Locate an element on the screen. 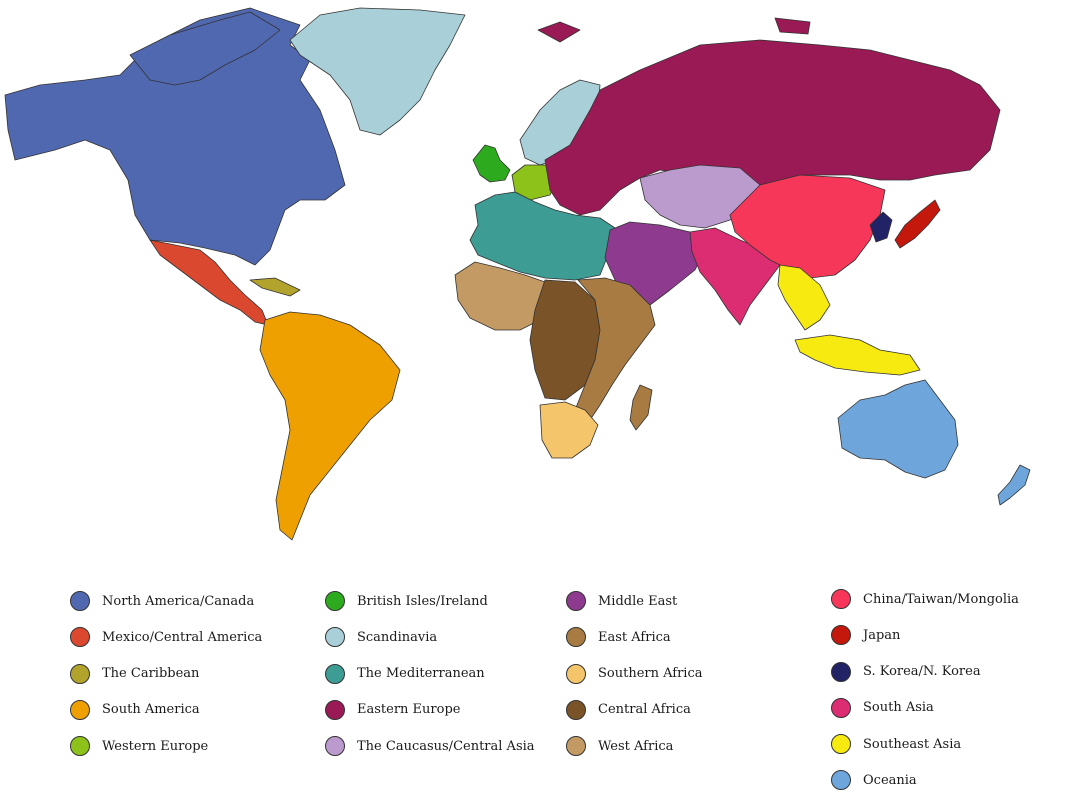  legend-label: Central Africa is located at coordinates (644, 710).